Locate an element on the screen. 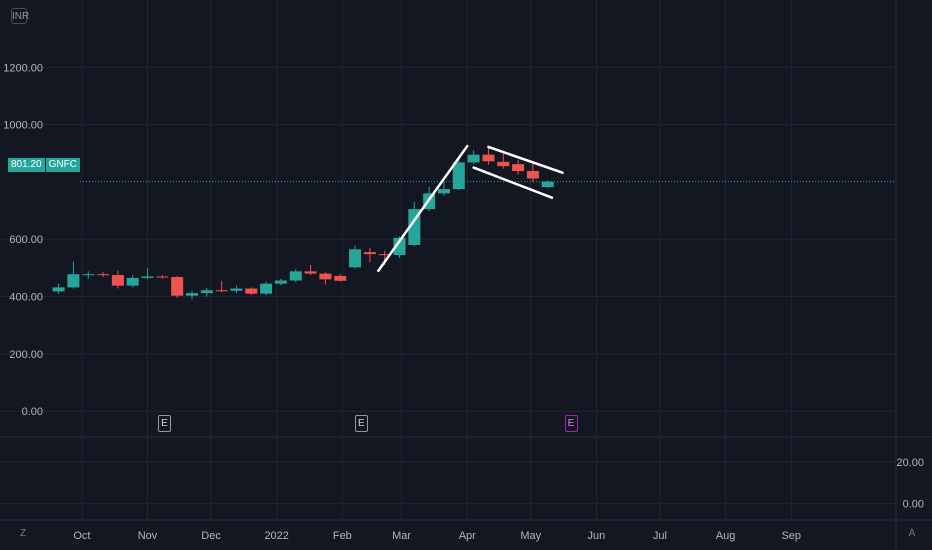  trendline-drawings is located at coordinates (470, 208).